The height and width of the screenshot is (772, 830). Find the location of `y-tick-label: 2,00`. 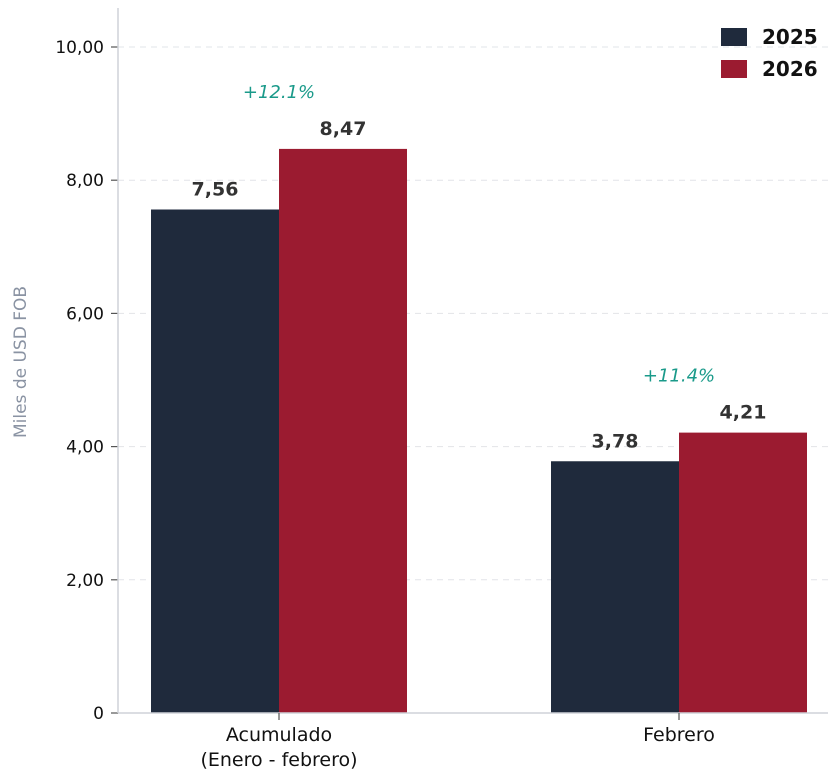

y-tick-label: 2,00 is located at coordinates (85, 581).